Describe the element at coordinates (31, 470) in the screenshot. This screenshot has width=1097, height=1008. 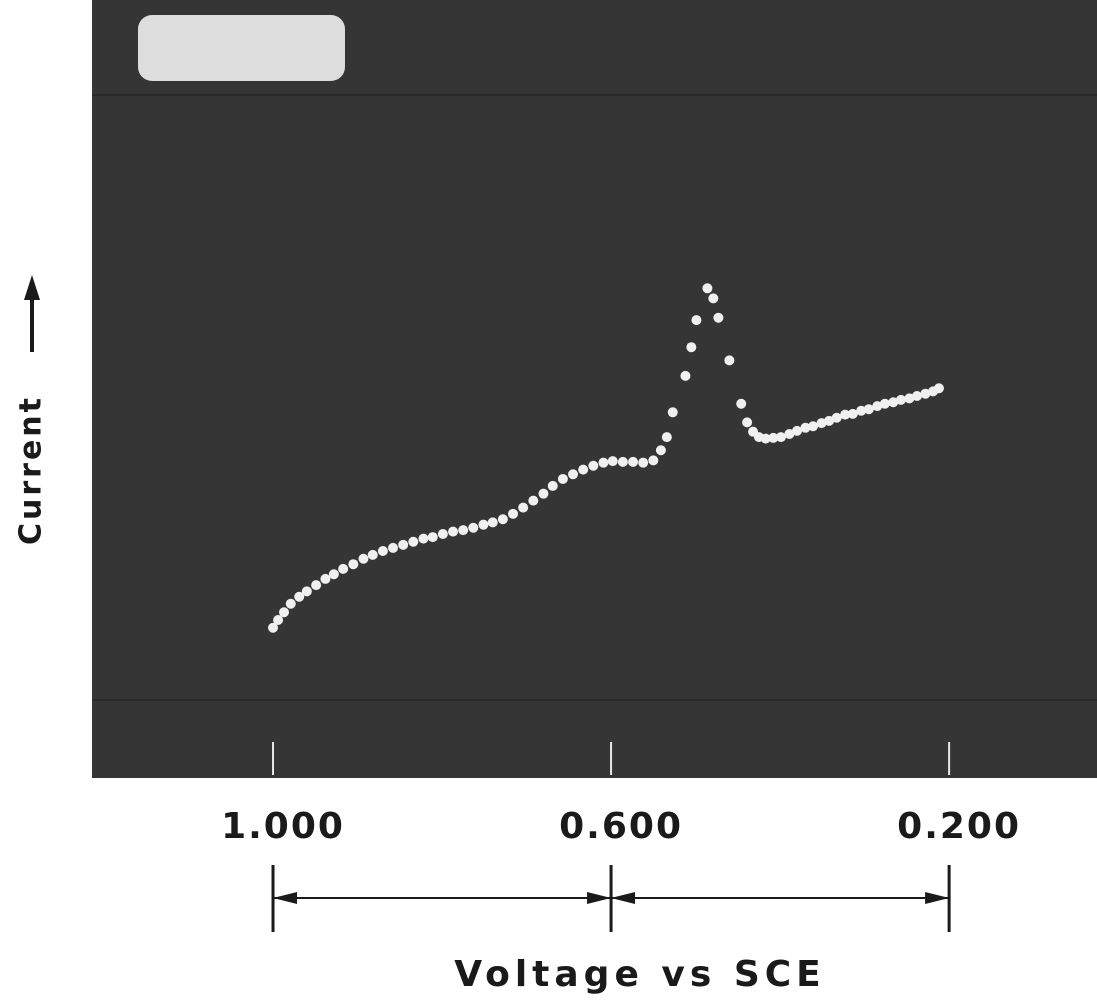
I see `y-axis-label: Current` at that location.